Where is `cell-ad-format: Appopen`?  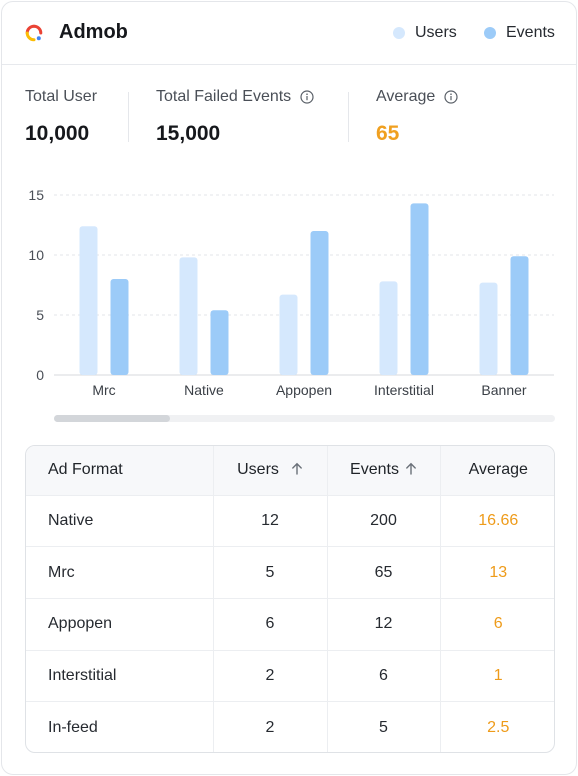
cell-ad-format: Appopen is located at coordinates (120, 624).